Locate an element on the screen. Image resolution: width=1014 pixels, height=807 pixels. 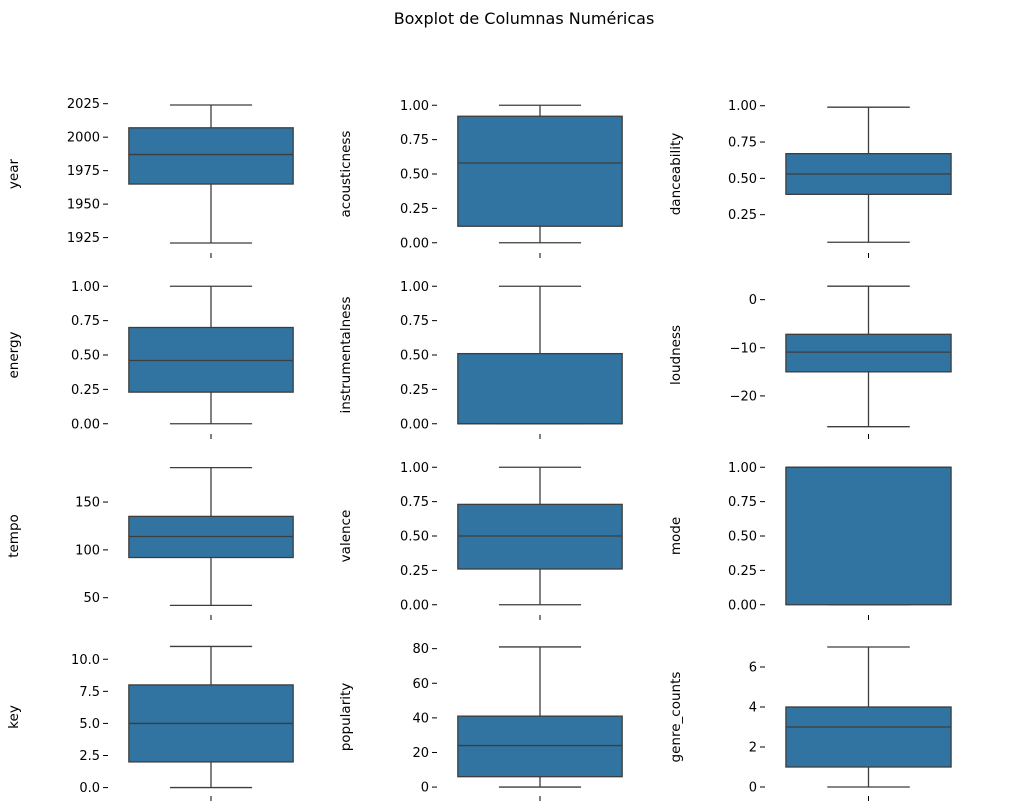
y-tick-label: 1925 is located at coordinates (83, 238).